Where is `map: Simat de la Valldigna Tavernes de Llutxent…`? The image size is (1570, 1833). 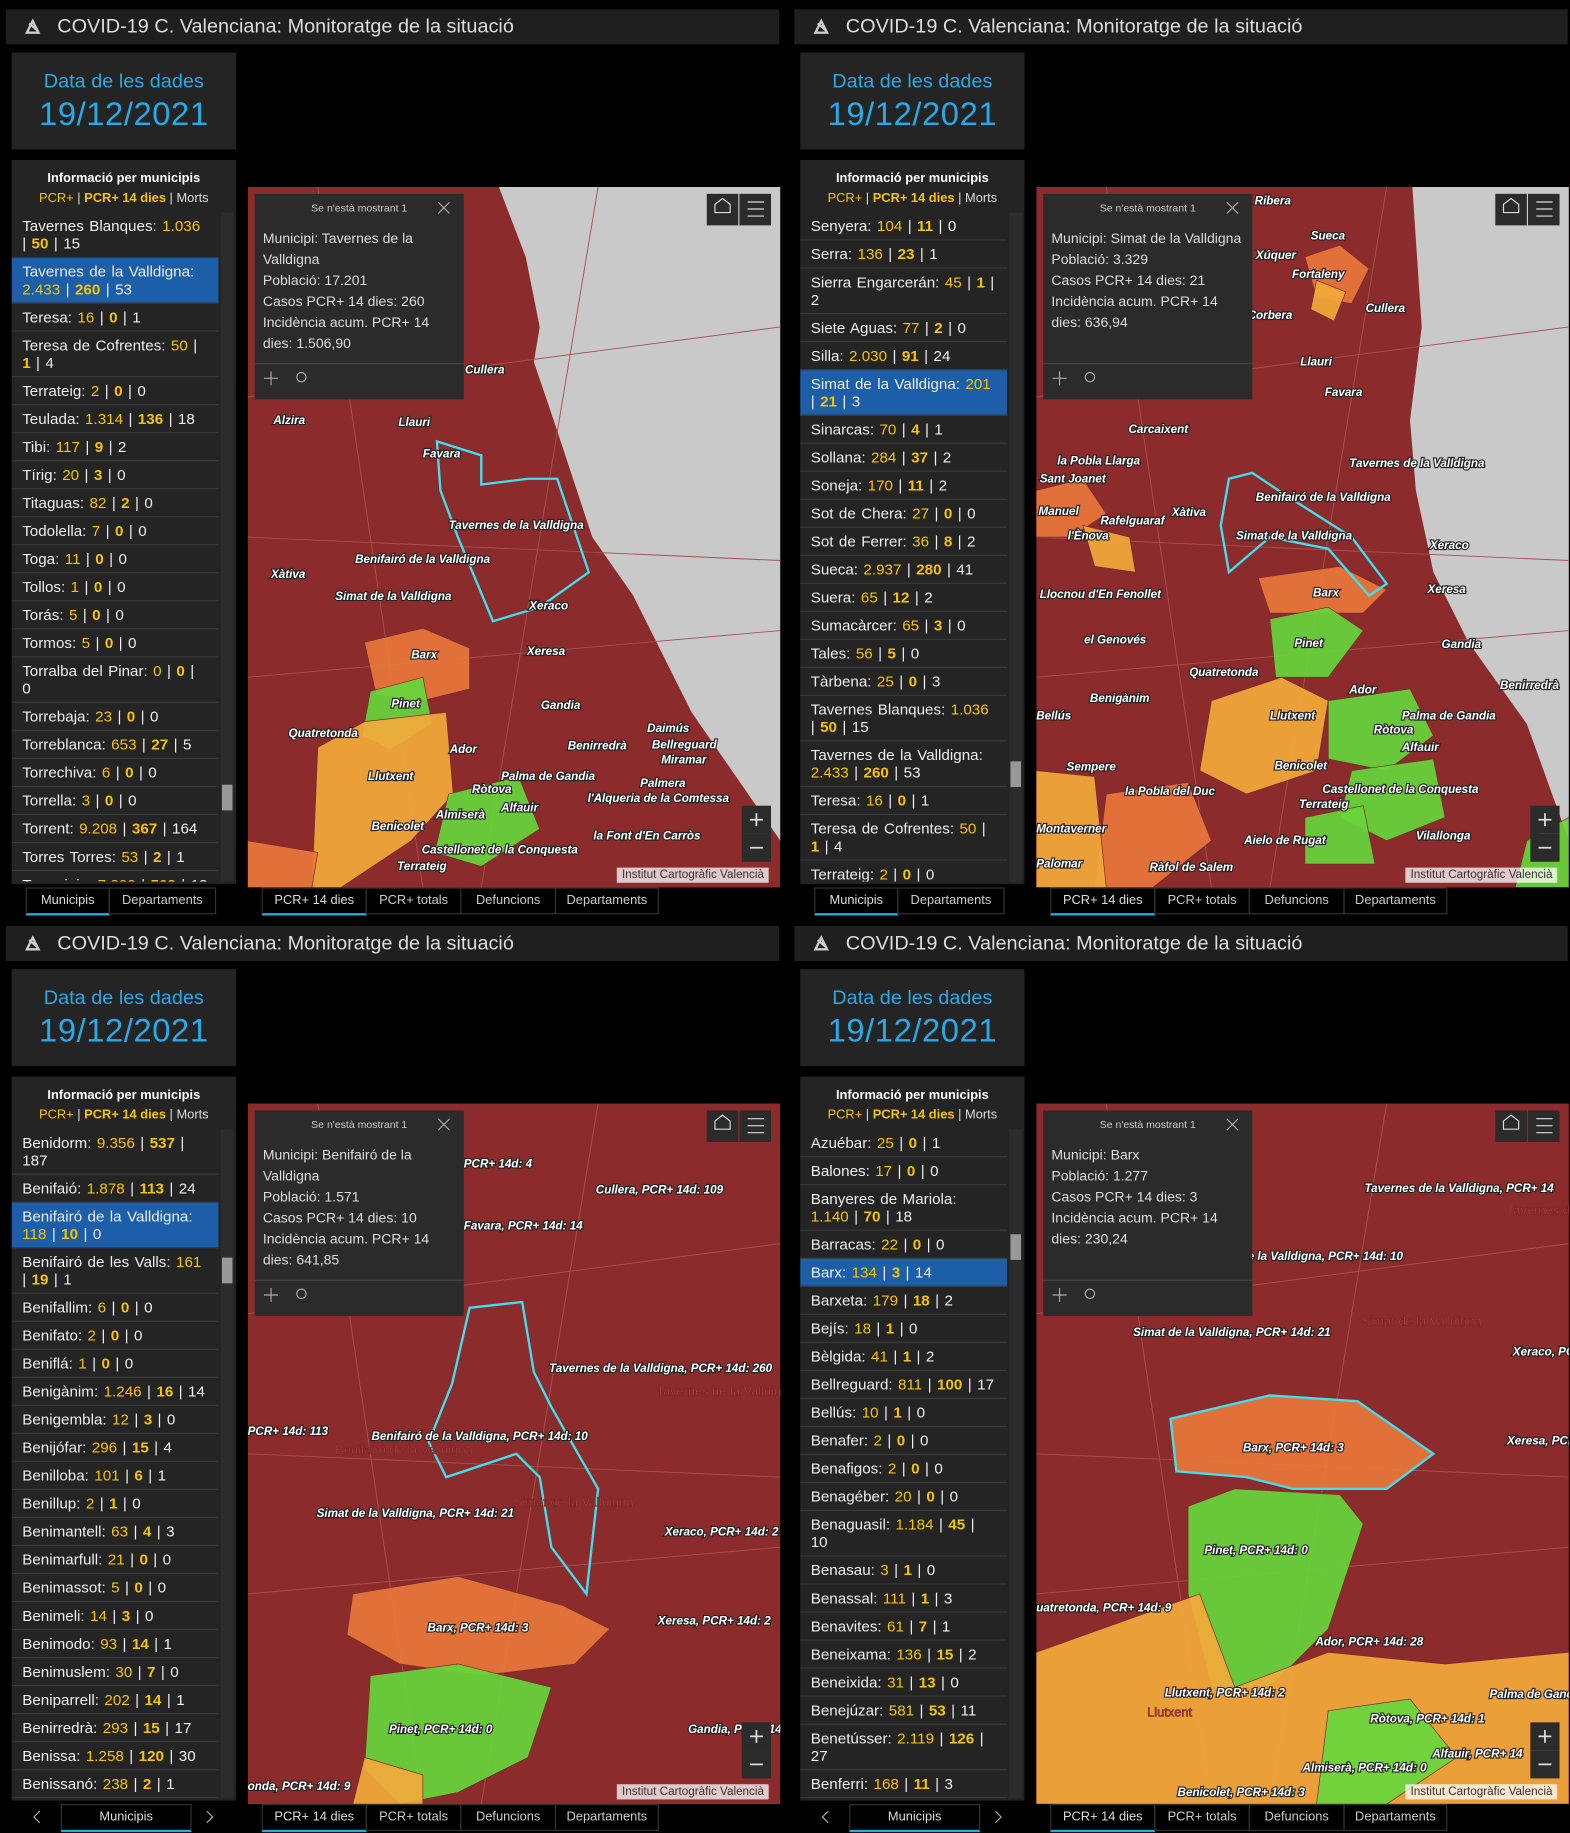
map: Simat de la Valldigna Tavernes de Llutxent… is located at coordinates (1302, 1454).